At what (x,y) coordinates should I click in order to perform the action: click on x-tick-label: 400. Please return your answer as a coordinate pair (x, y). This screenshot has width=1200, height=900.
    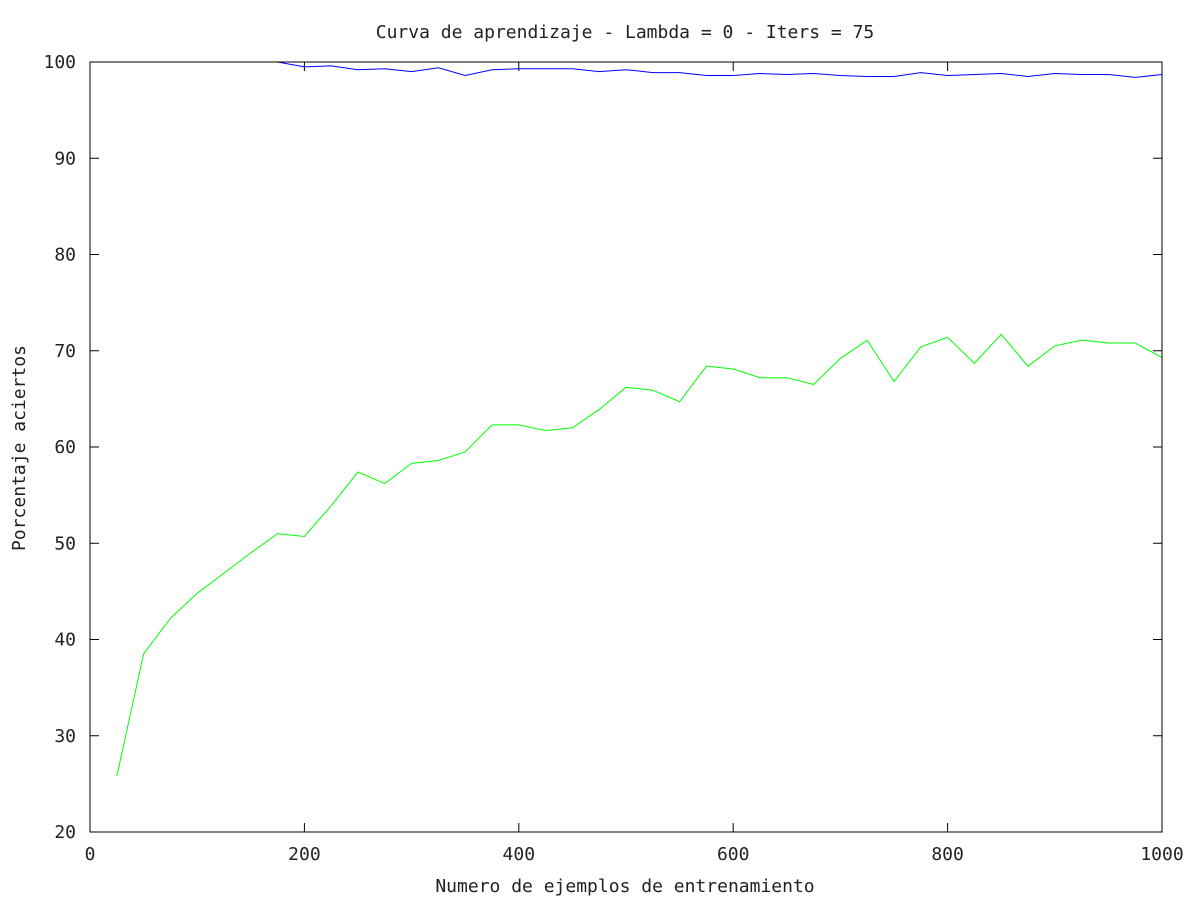
    Looking at the image, I should click on (519, 854).